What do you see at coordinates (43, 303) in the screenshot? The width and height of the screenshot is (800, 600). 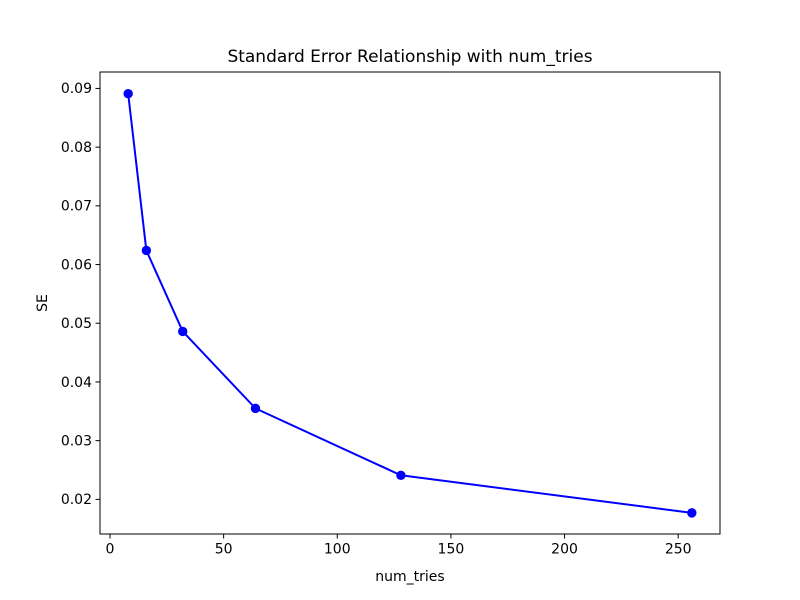 I see `y-axis-label: SE` at bounding box center [43, 303].